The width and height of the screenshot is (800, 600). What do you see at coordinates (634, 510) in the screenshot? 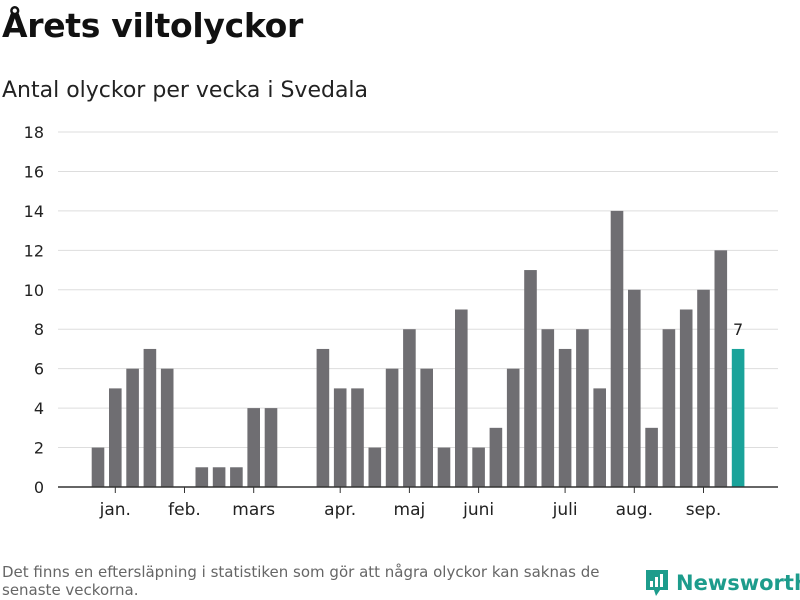
I see `x-tick-label: aug.` at bounding box center [634, 510].